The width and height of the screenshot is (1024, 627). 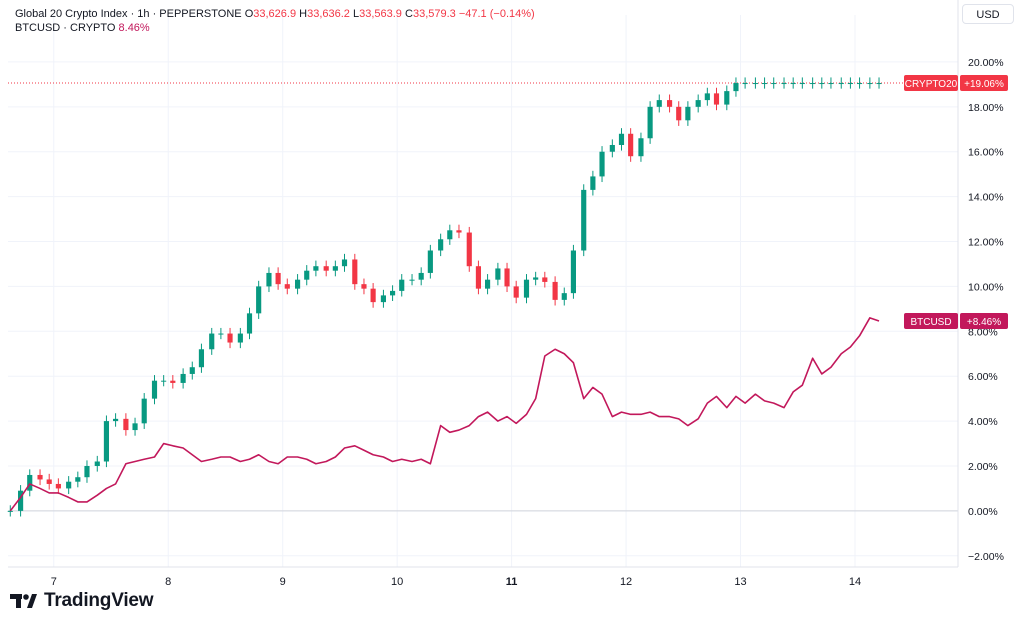 I want to click on btcusd-name-tag: BTCUSD, so click(x=930, y=322).